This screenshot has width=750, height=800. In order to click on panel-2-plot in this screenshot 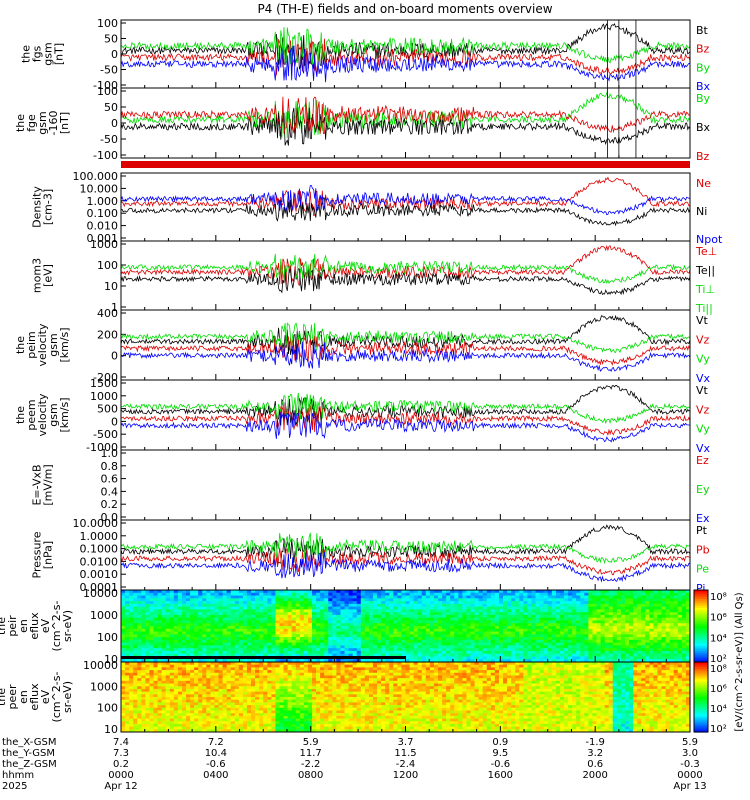, I will do `click(405, 123)`.